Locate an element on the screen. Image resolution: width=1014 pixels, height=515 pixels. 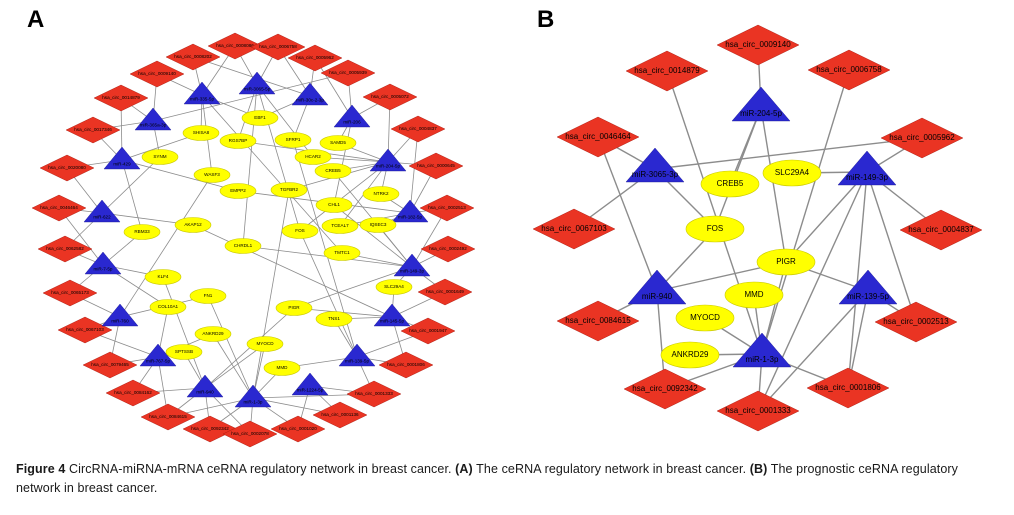
caption-a-marker: (A) is located at coordinates (464, 469).